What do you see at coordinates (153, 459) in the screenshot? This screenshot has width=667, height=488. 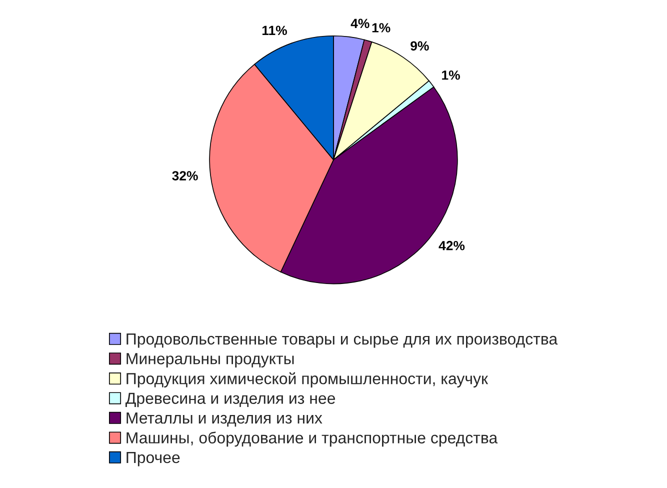 I see `legend-label: Прочее` at bounding box center [153, 459].